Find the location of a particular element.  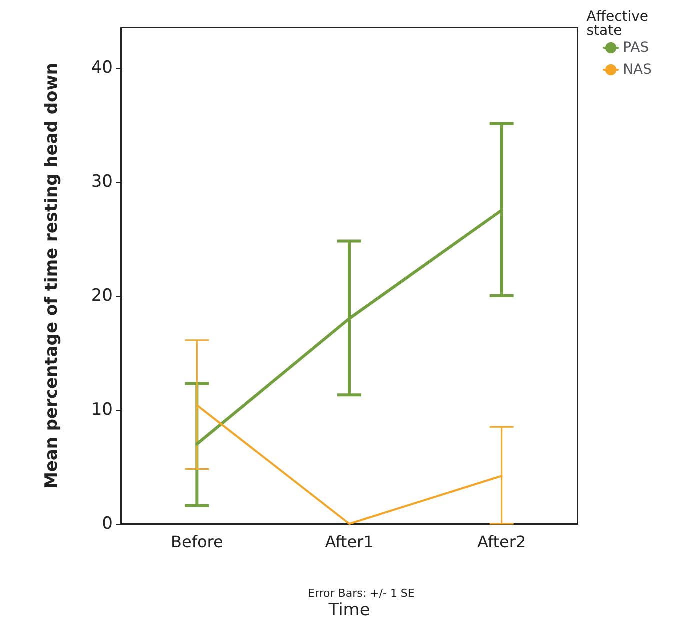

x-tick-label: After1 is located at coordinates (349, 542).